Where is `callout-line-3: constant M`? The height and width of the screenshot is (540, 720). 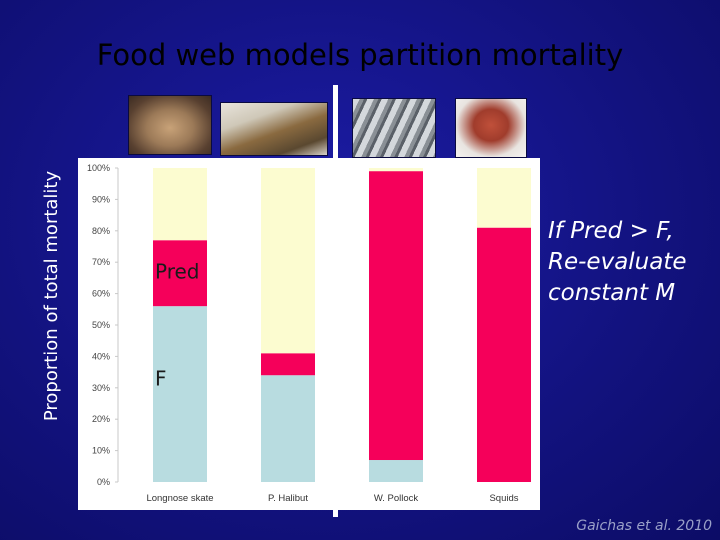
callout-line-3: constant M is located at coordinates (612, 293).